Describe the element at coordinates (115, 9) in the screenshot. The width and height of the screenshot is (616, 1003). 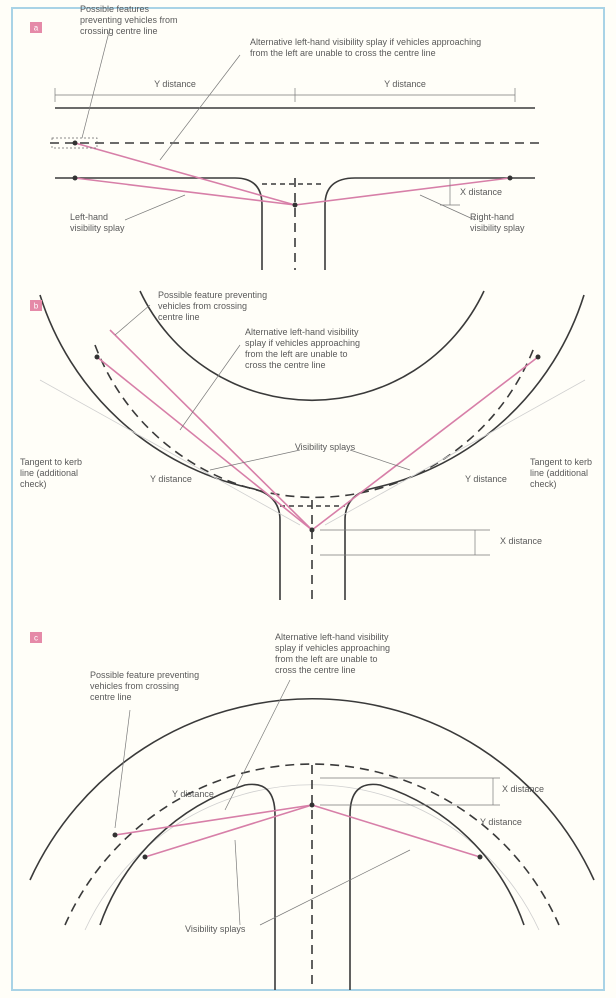
I see `label-line: Possible features` at that location.